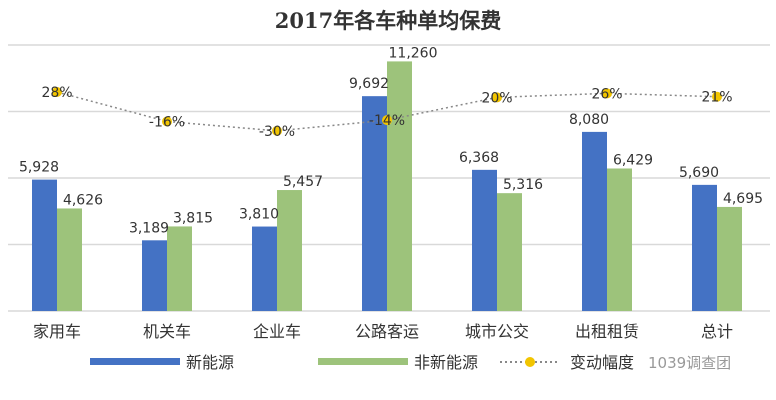 This screenshot has height=400, width=776. Describe the element at coordinates (699, 173) in the screenshot. I see `data-label: 5,690` at that location.